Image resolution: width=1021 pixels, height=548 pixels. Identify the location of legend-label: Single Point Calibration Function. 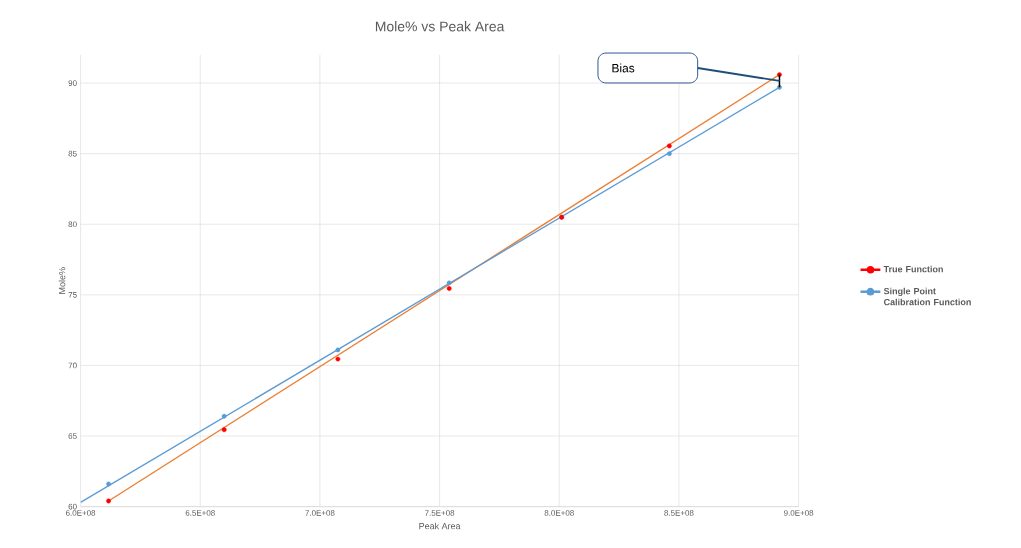
(927, 296).